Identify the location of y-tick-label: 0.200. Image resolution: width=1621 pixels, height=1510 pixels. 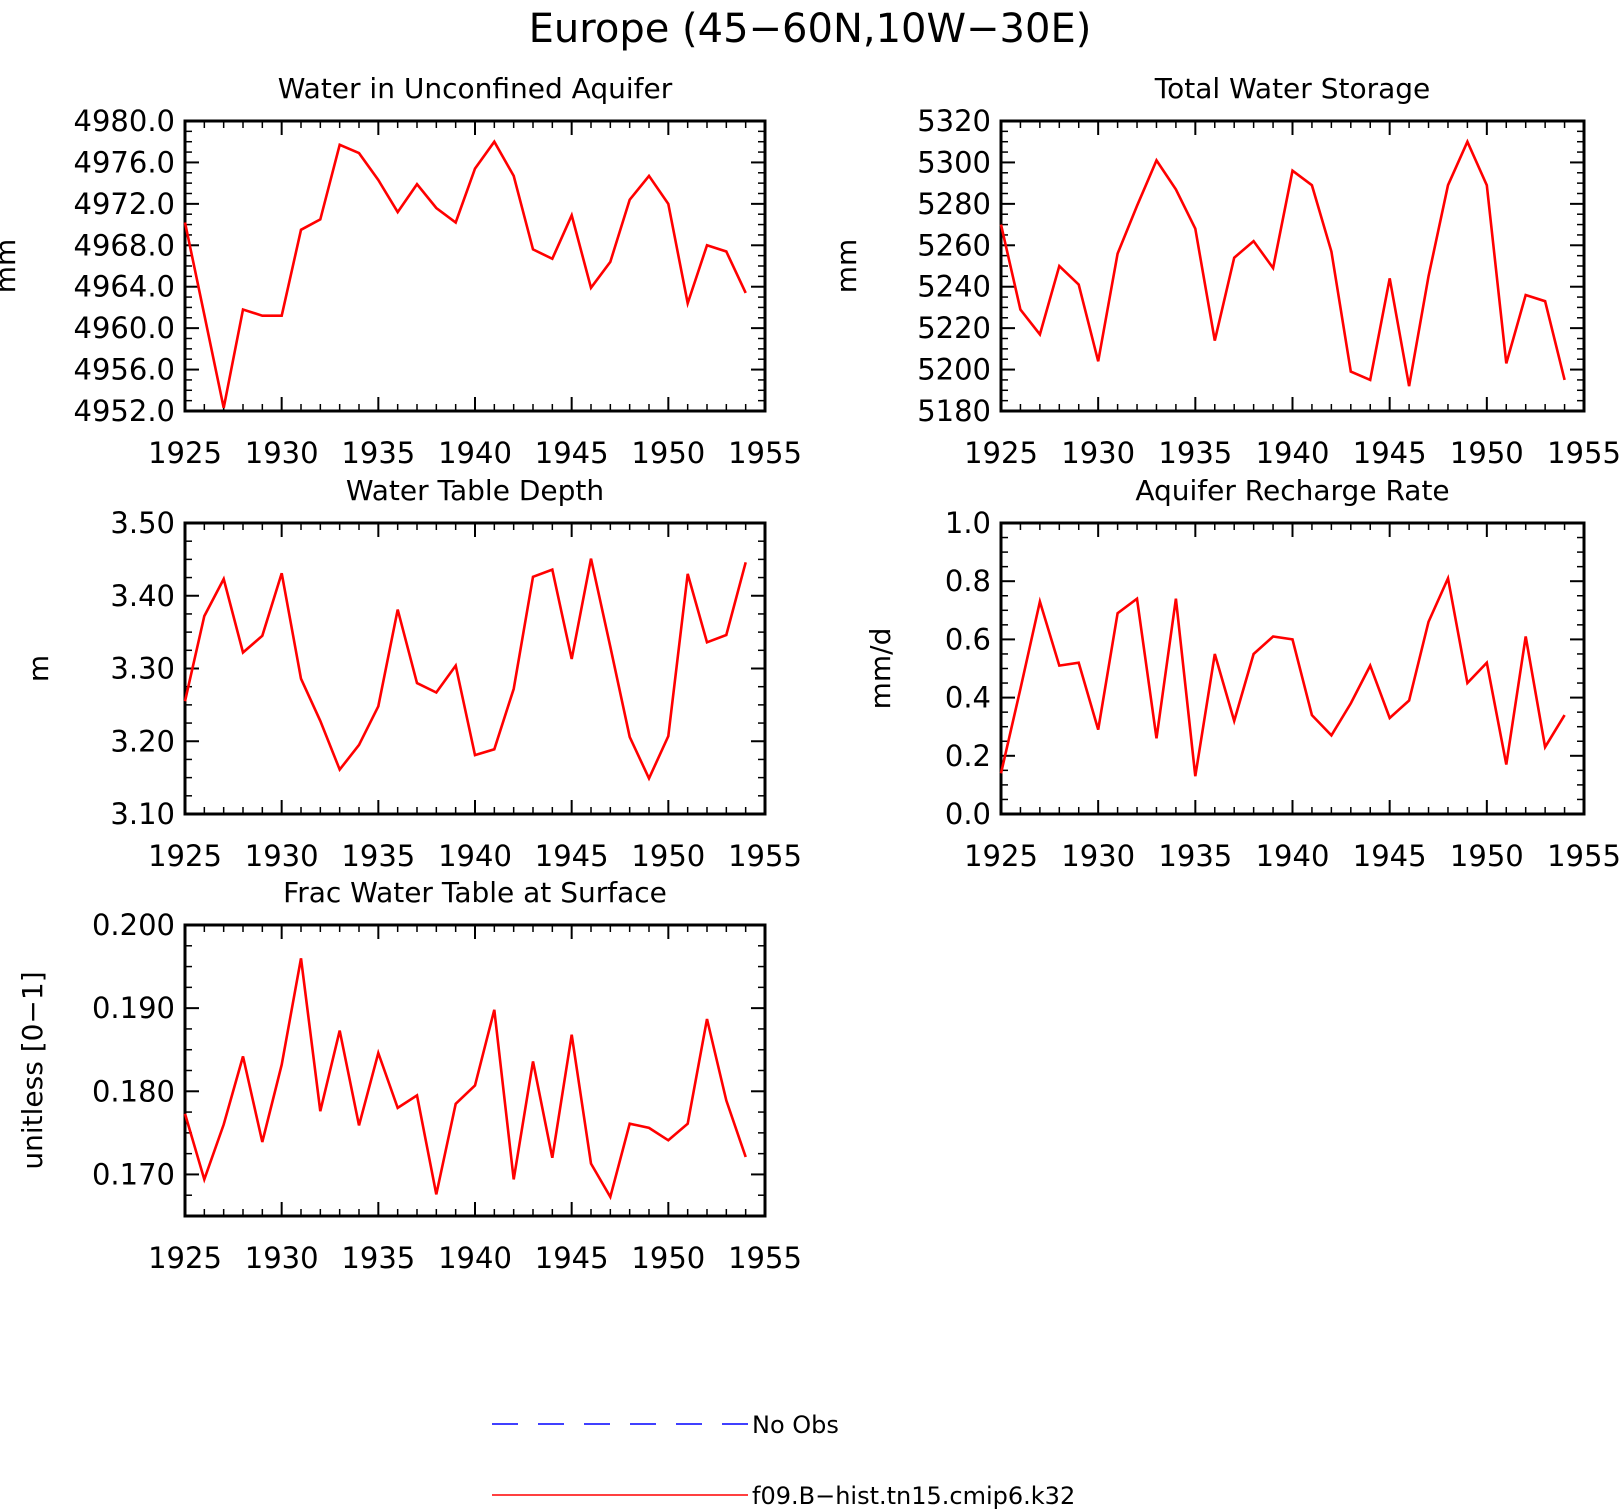
(133, 925).